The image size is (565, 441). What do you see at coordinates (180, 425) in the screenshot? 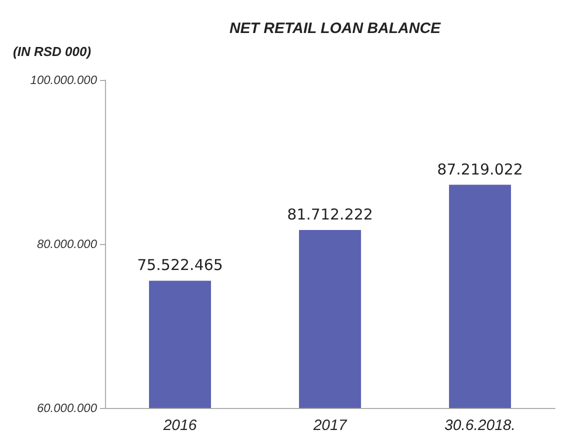
I see `x-tick-label: 2016` at bounding box center [180, 425].